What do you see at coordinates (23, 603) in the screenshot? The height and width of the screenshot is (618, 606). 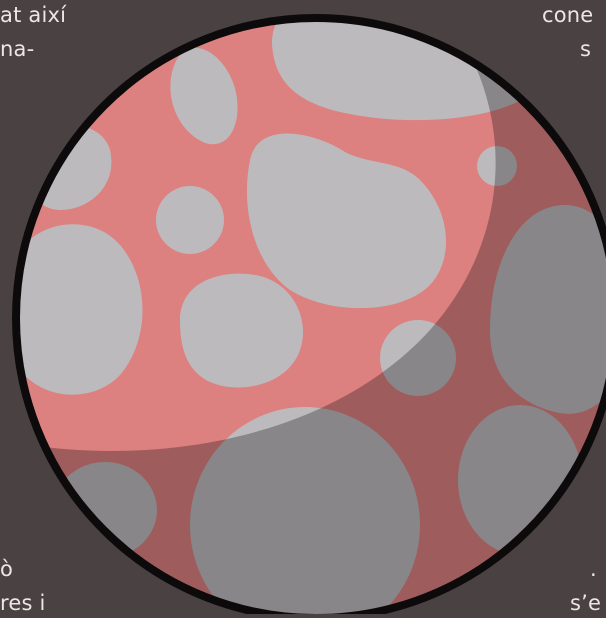 I see `text-fragment-bottom-left-2: res i` at bounding box center [23, 603].